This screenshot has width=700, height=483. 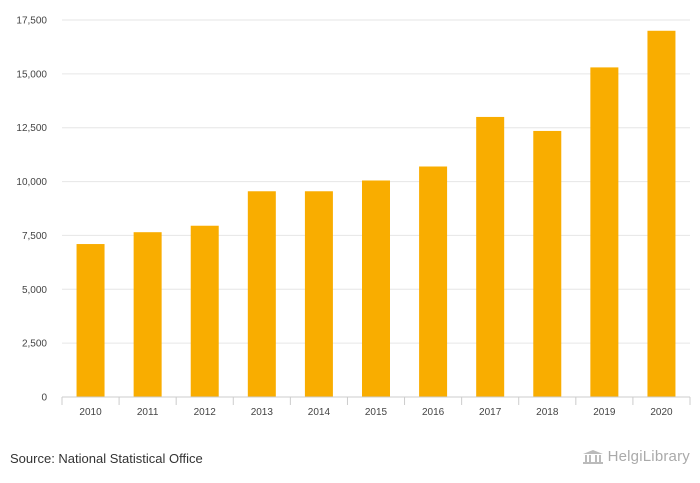 I want to click on bar-2018, so click(x=547, y=263).